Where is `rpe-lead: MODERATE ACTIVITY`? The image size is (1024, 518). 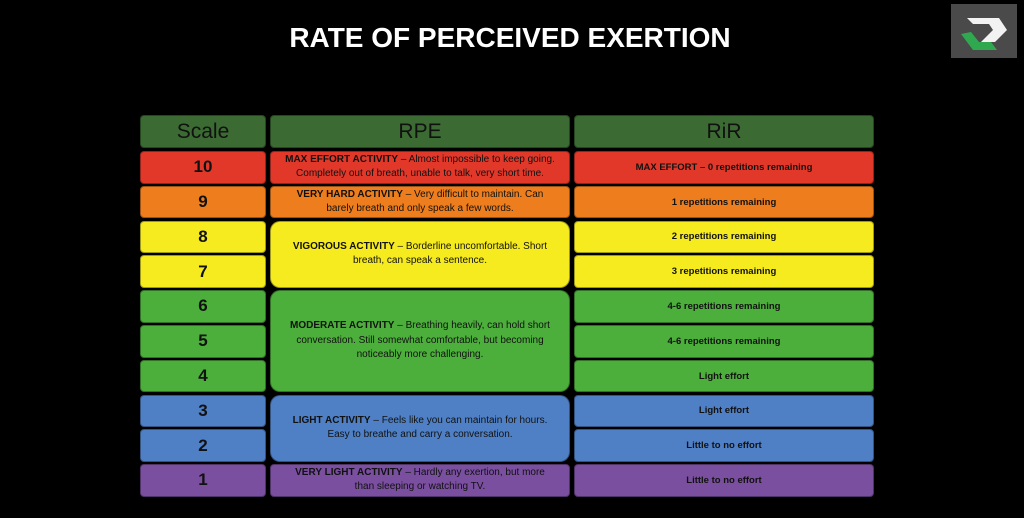
rpe-lead: MODERATE ACTIVITY is located at coordinates (342, 326).